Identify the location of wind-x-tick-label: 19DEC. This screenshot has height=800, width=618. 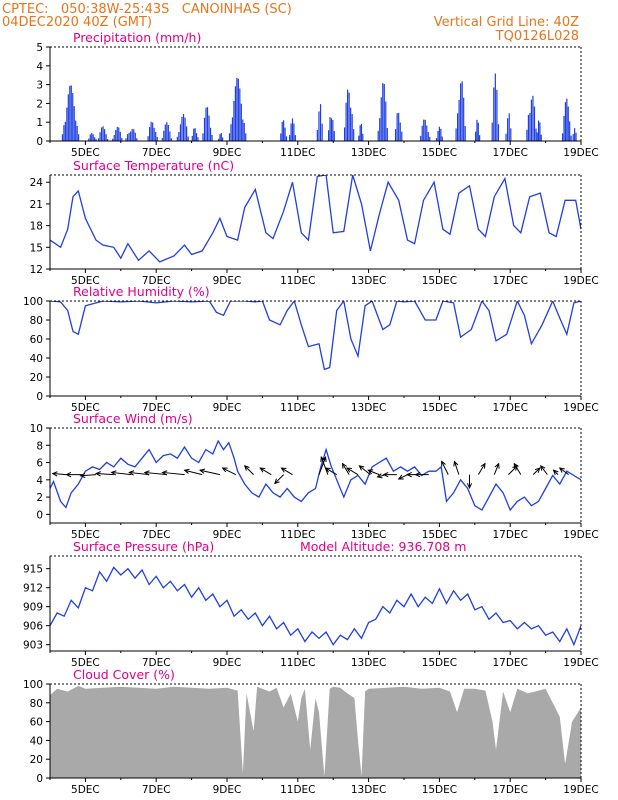
(580, 535).